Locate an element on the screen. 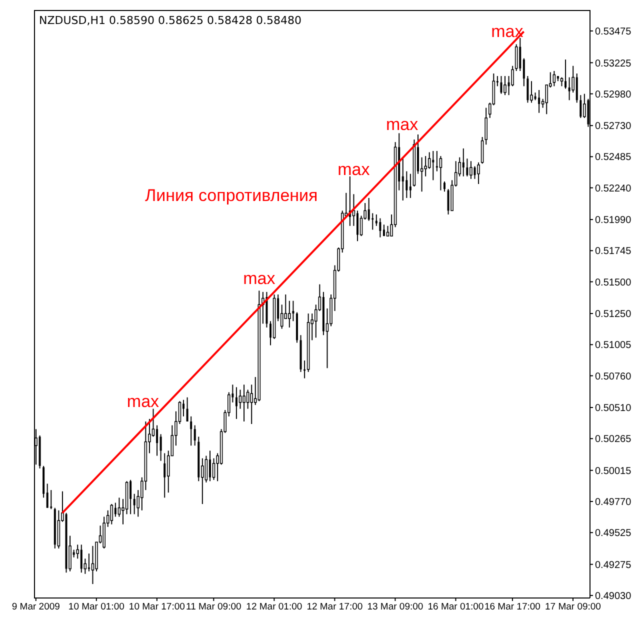 The image size is (634, 620). y-tick-label: 0.52240 is located at coordinates (613, 188).